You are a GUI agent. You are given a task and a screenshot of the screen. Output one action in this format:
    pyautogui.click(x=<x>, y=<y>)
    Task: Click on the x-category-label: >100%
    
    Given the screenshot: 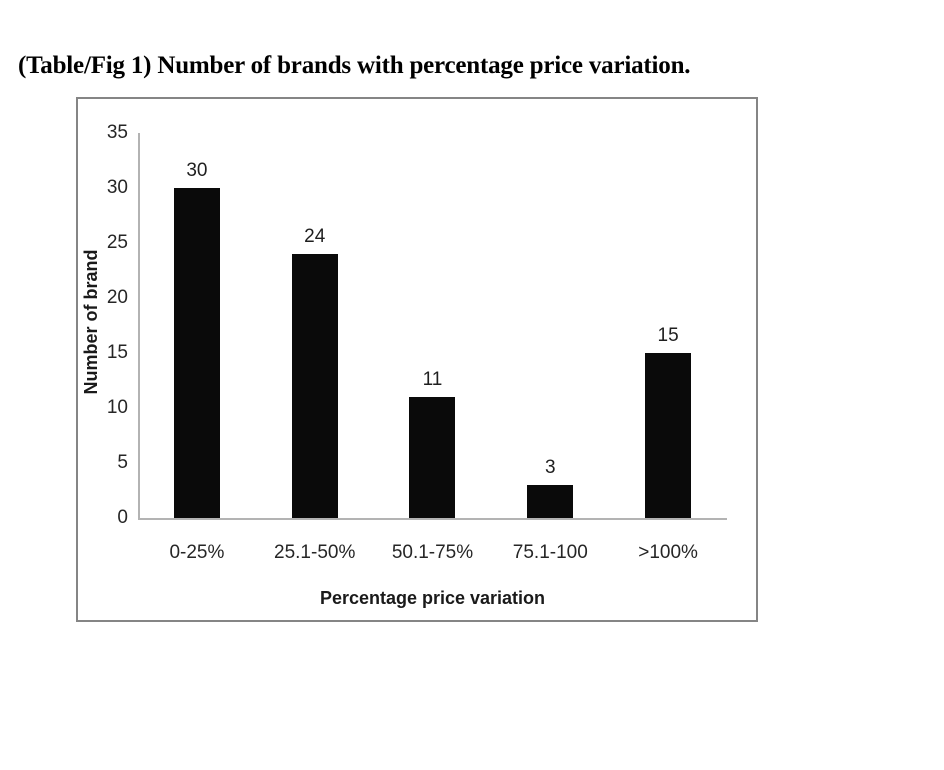 What is the action you would take?
    pyautogui.click(x=668, y=552)
    